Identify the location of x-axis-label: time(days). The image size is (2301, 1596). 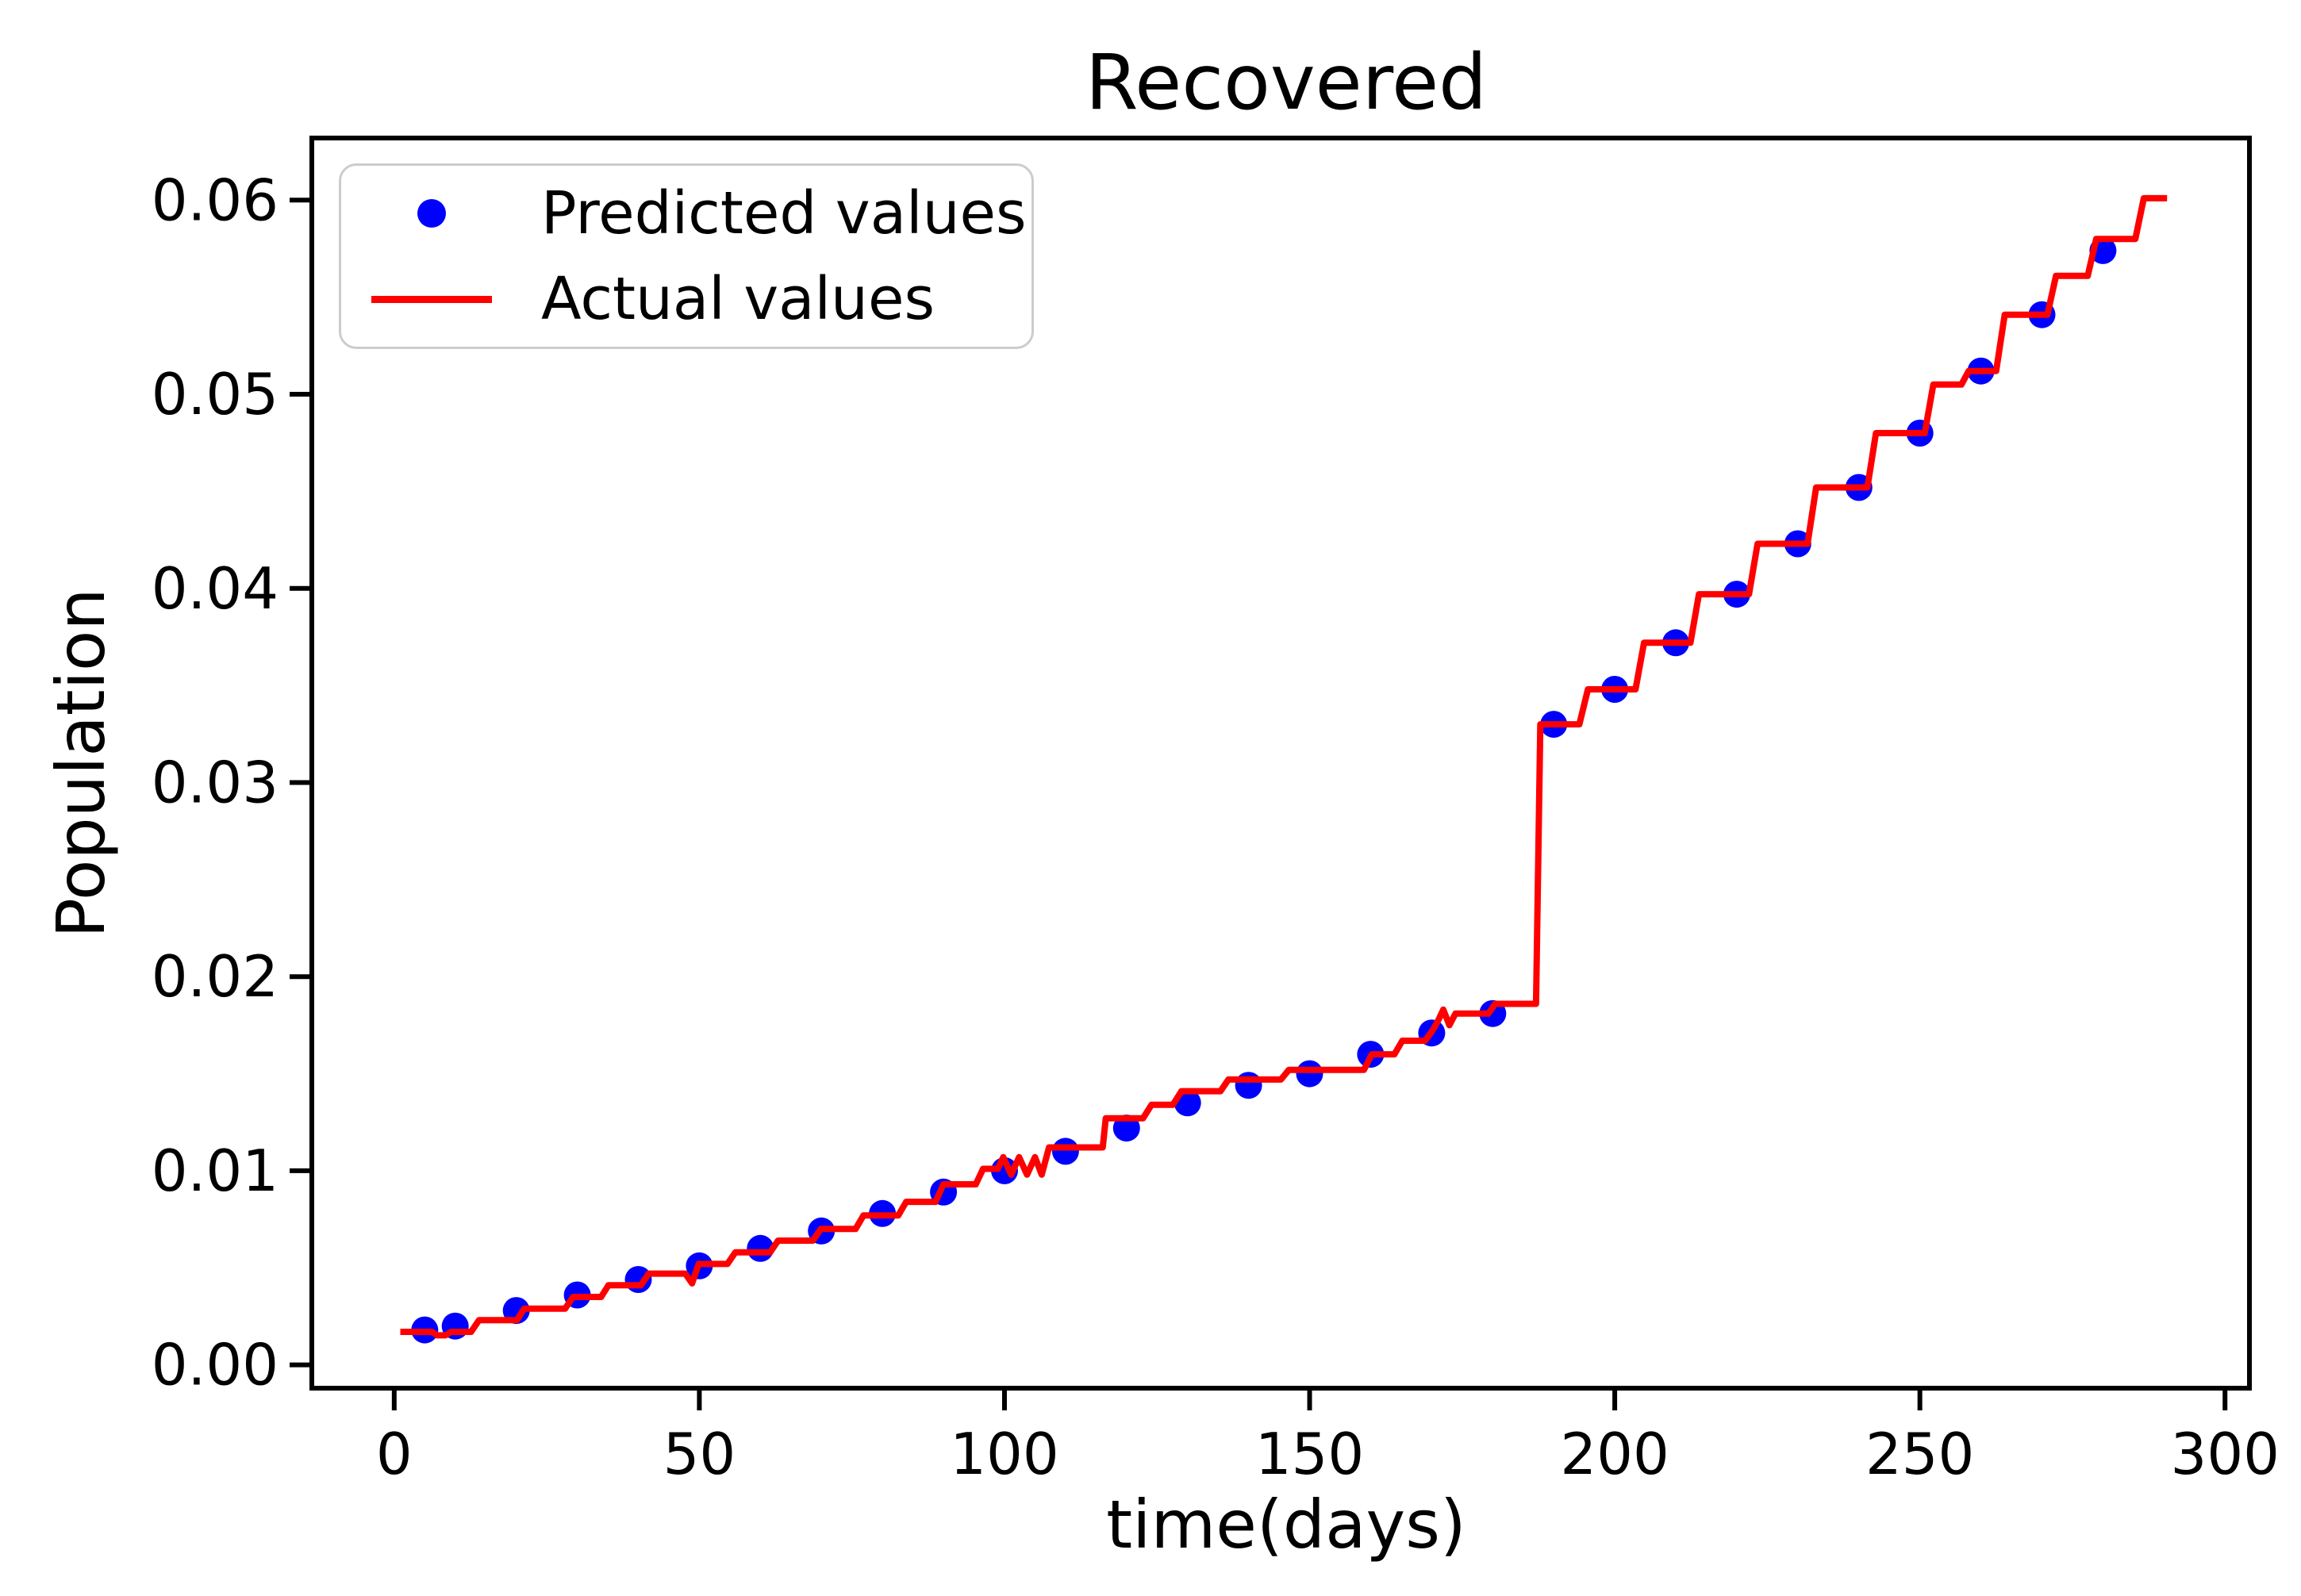
(1286, 1524).